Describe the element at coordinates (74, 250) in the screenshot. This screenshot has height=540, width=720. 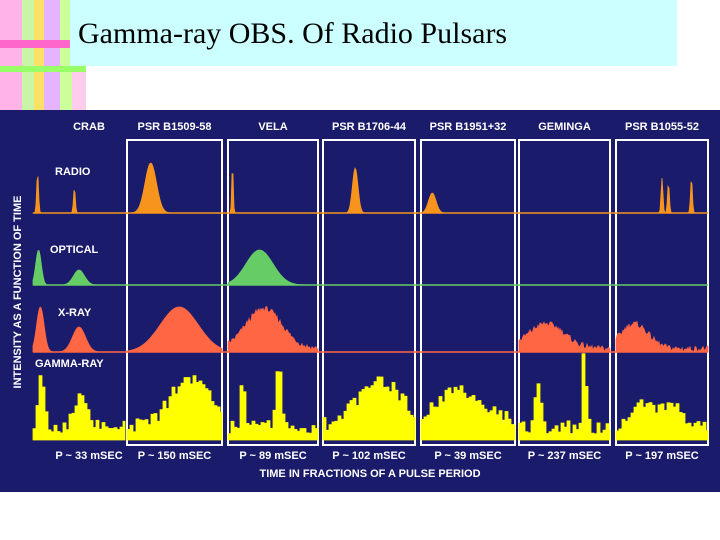
I see `band-label: OPTICAL` at that location.